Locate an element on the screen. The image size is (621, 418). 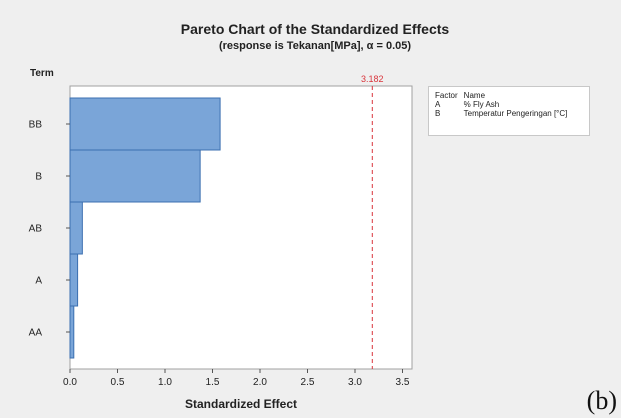
bar-b is located at coordinates (135, 176).